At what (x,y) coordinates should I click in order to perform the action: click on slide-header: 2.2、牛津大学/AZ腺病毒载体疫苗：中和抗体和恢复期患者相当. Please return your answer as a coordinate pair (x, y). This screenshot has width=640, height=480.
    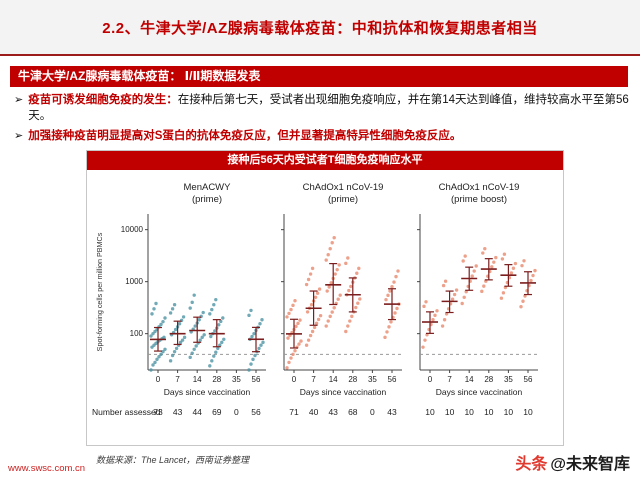
    Looking at the image, I should click on (320, 27).